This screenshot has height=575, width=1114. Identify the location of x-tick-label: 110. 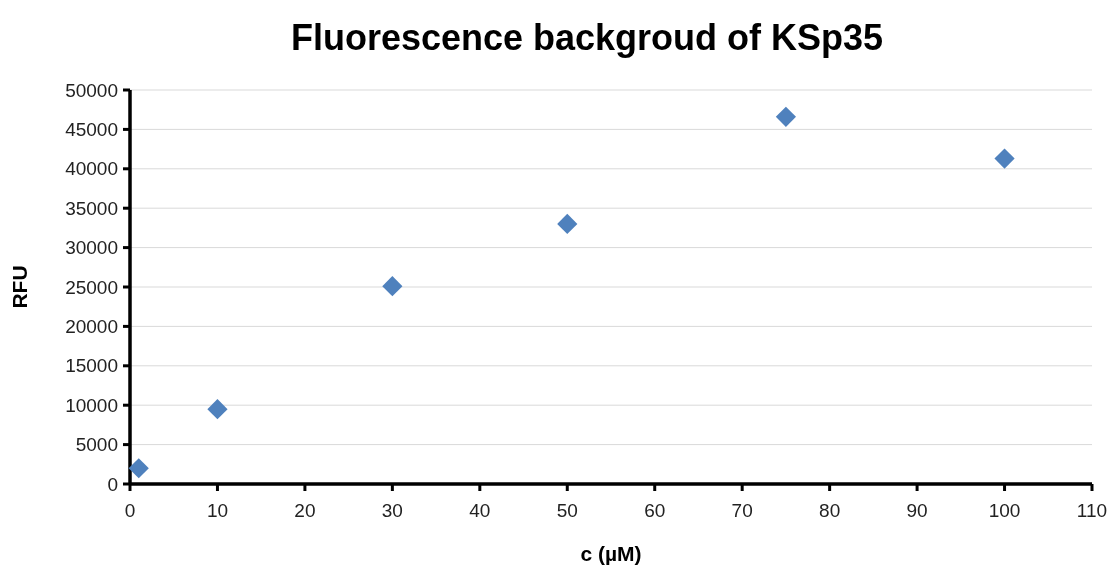
(1092, 510).